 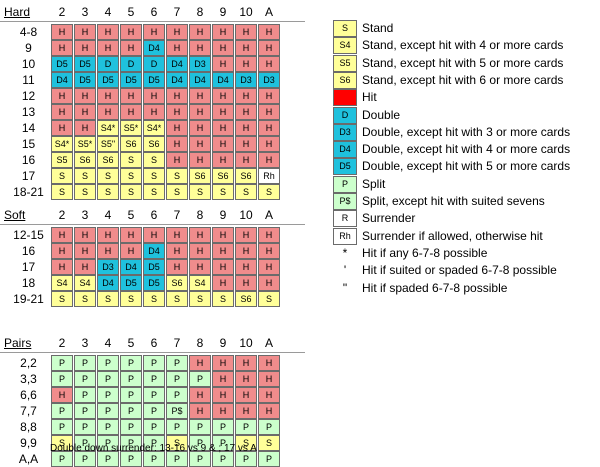 What do you see at coordinates (200, 215) in the screenshot?
I see `column-header: 8` at bounding box center [200, 215].